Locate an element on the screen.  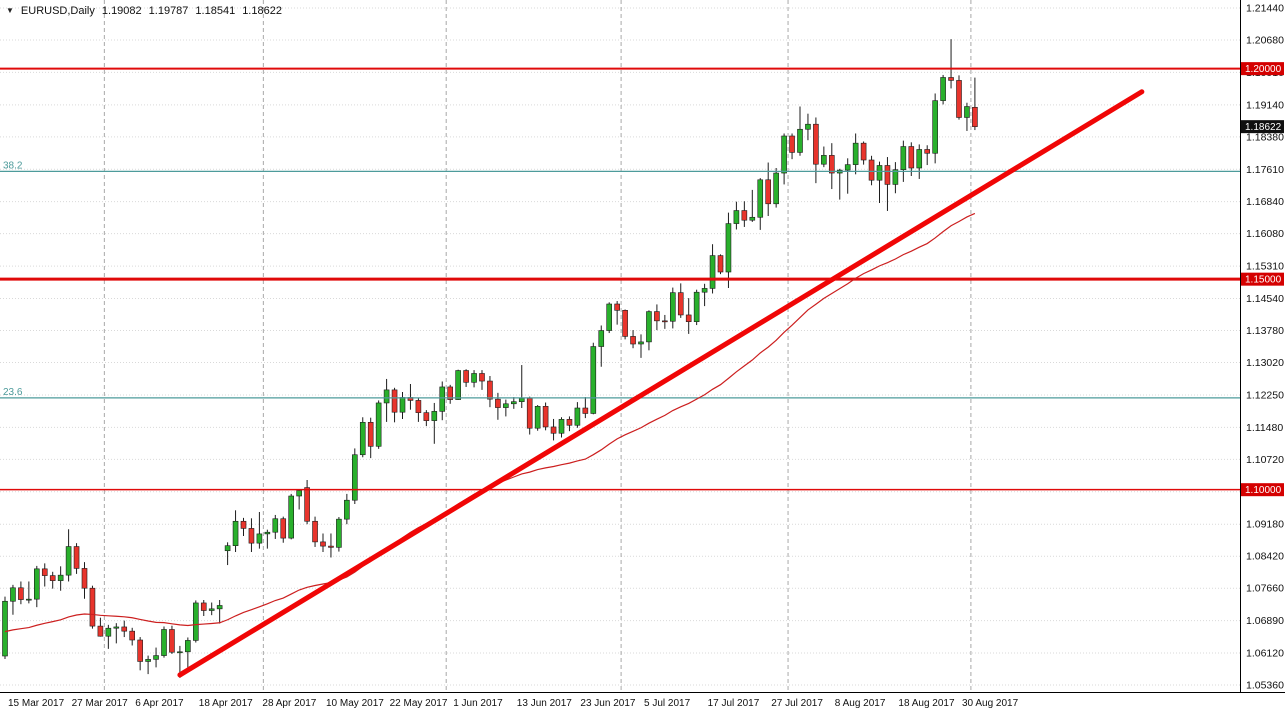
price-axis-label: 1.05360 is located at coordinates (1265, 686).